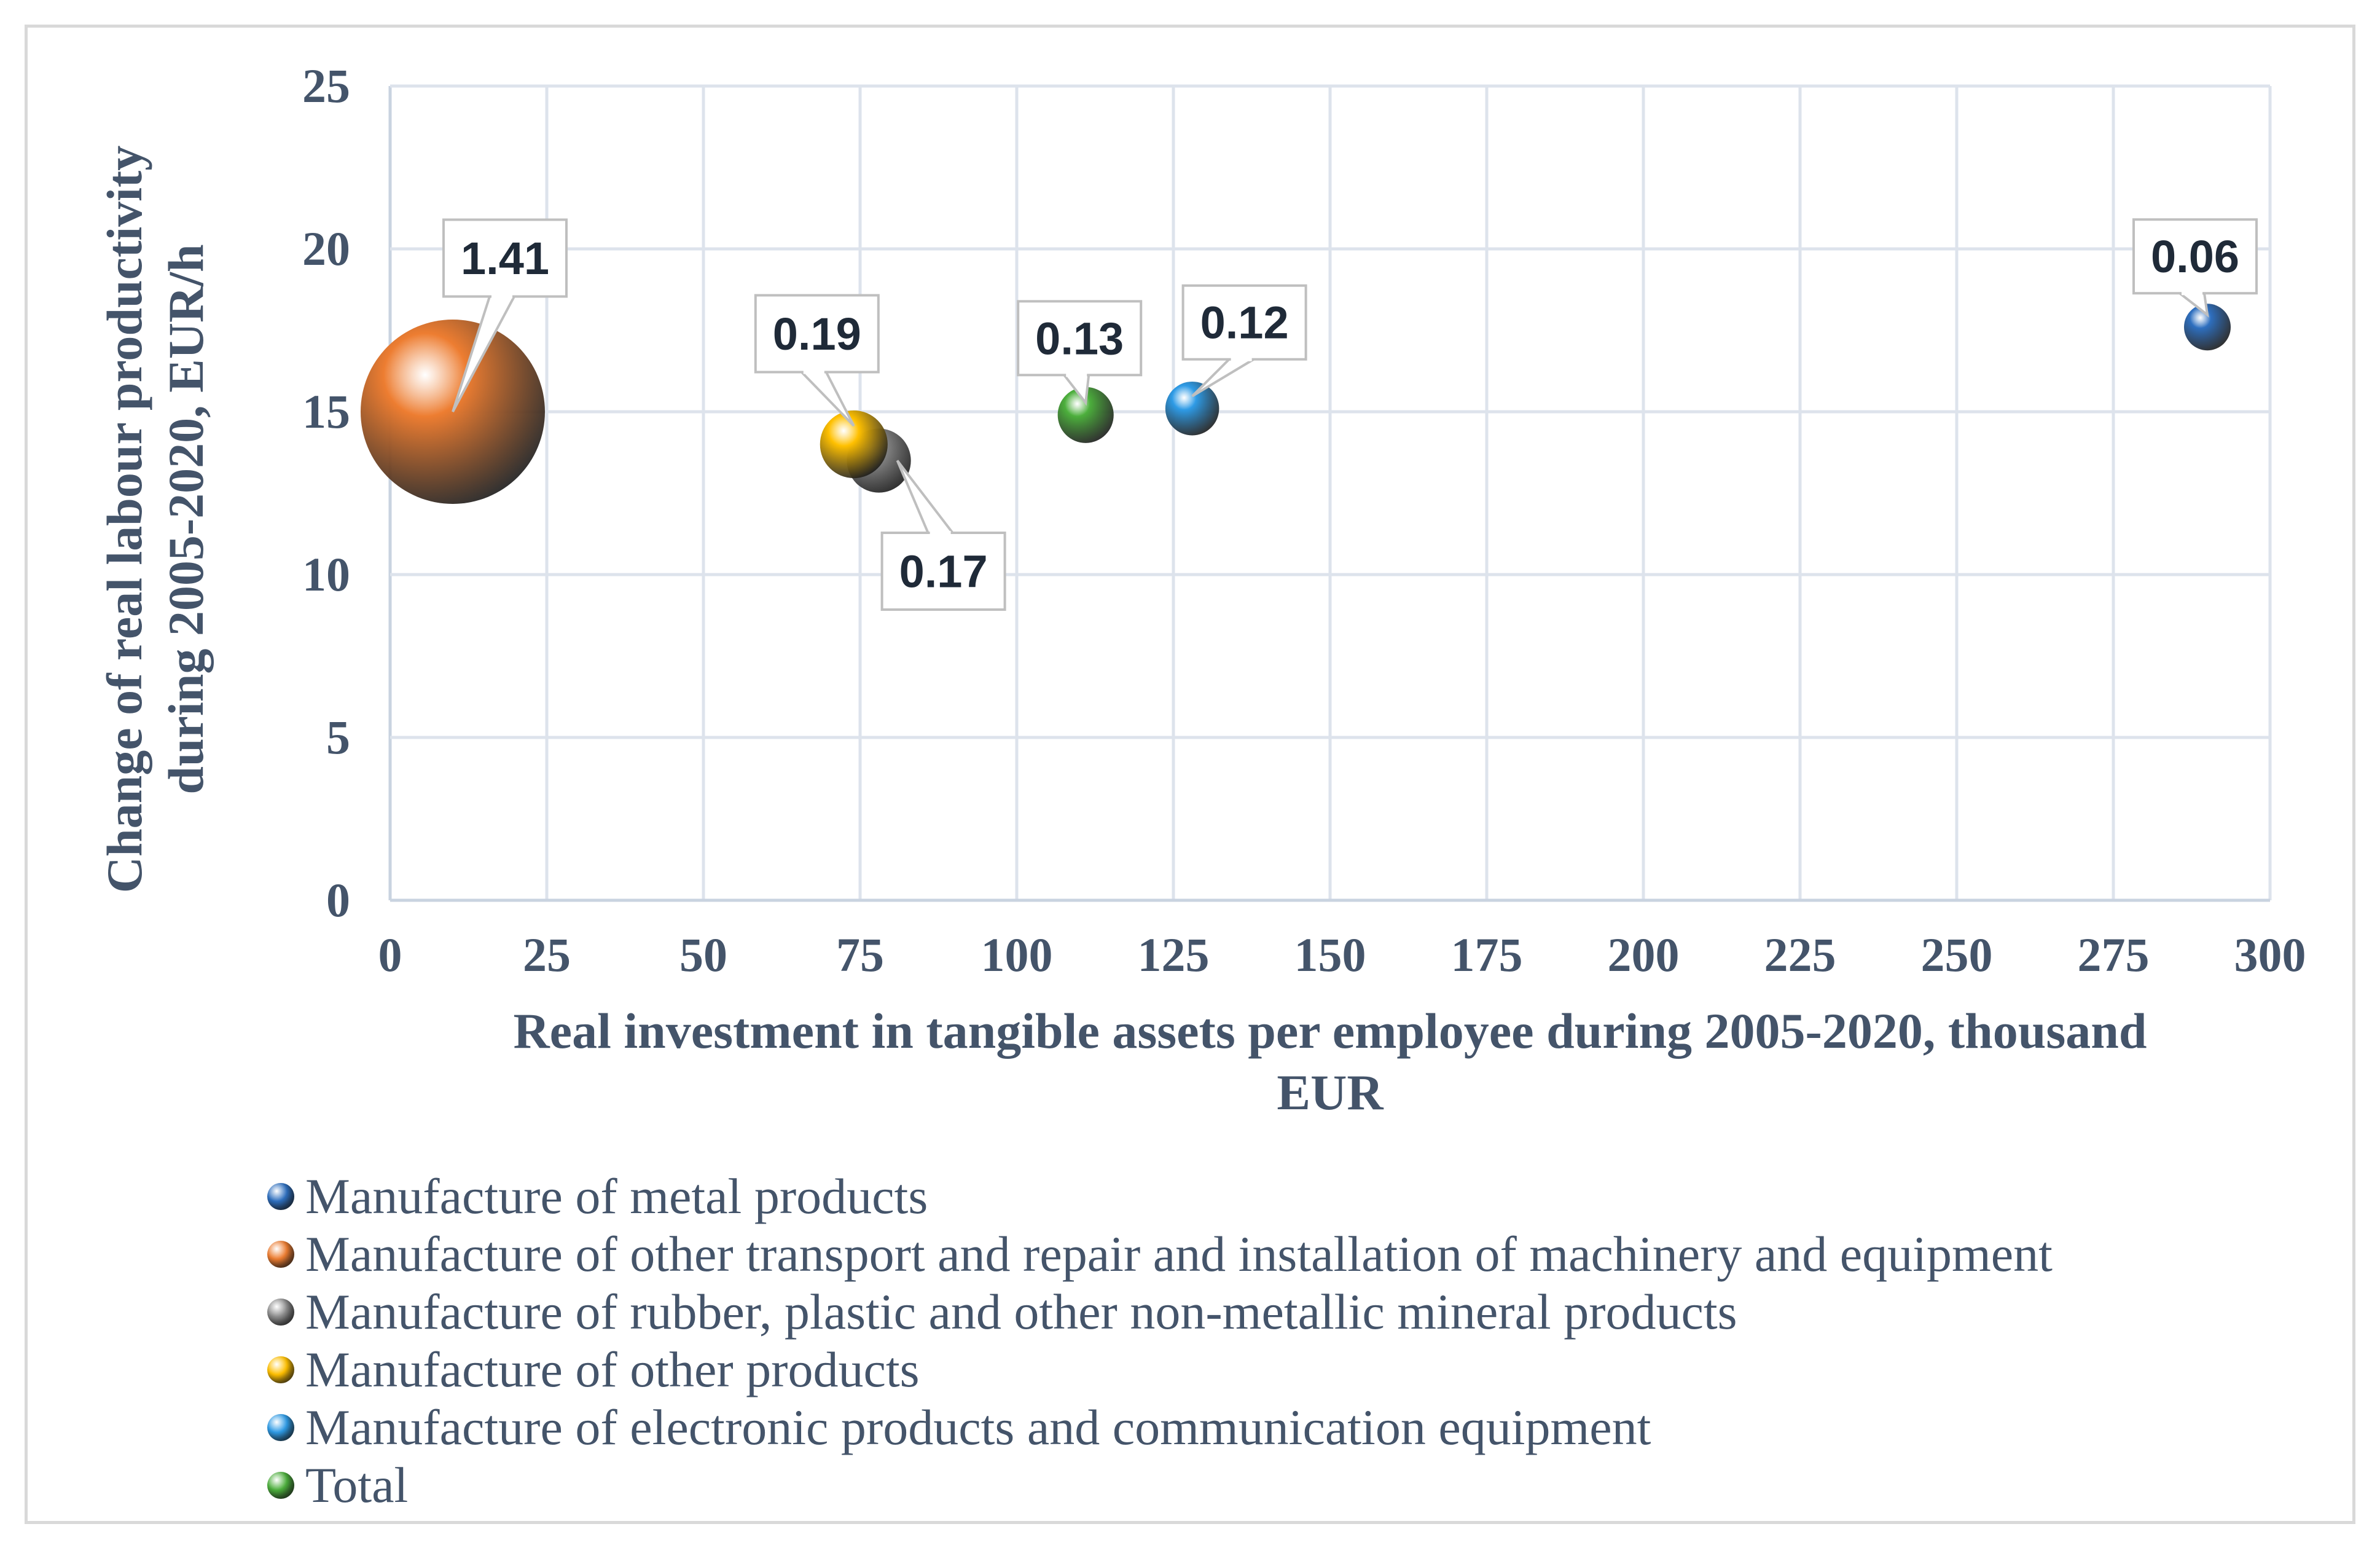  What do you see at coordinates (280, 1427) in the screenshot?
I see `legend-marker-electronic` at bounding box center [280, 1427].